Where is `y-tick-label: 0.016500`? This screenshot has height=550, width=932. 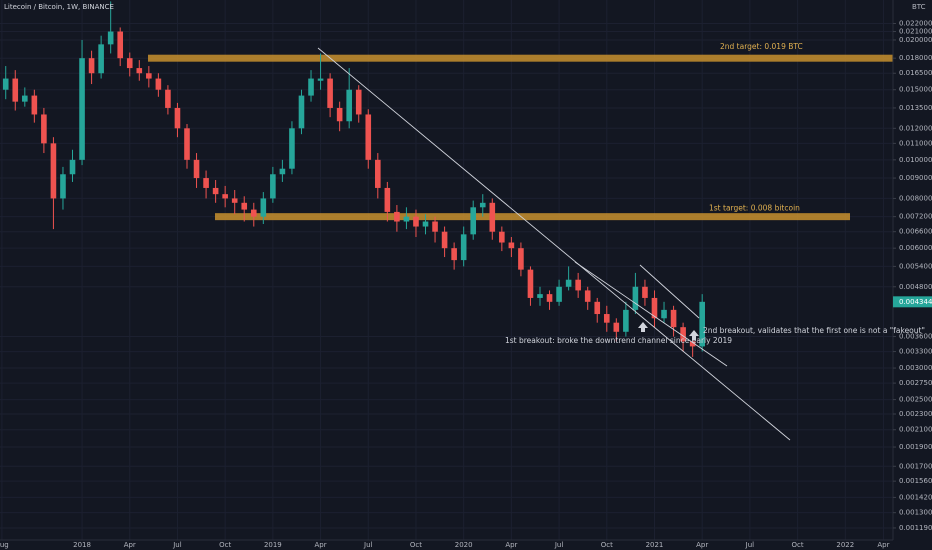
y-tick-label: 0.016500 is located at coordinates (915, 73).